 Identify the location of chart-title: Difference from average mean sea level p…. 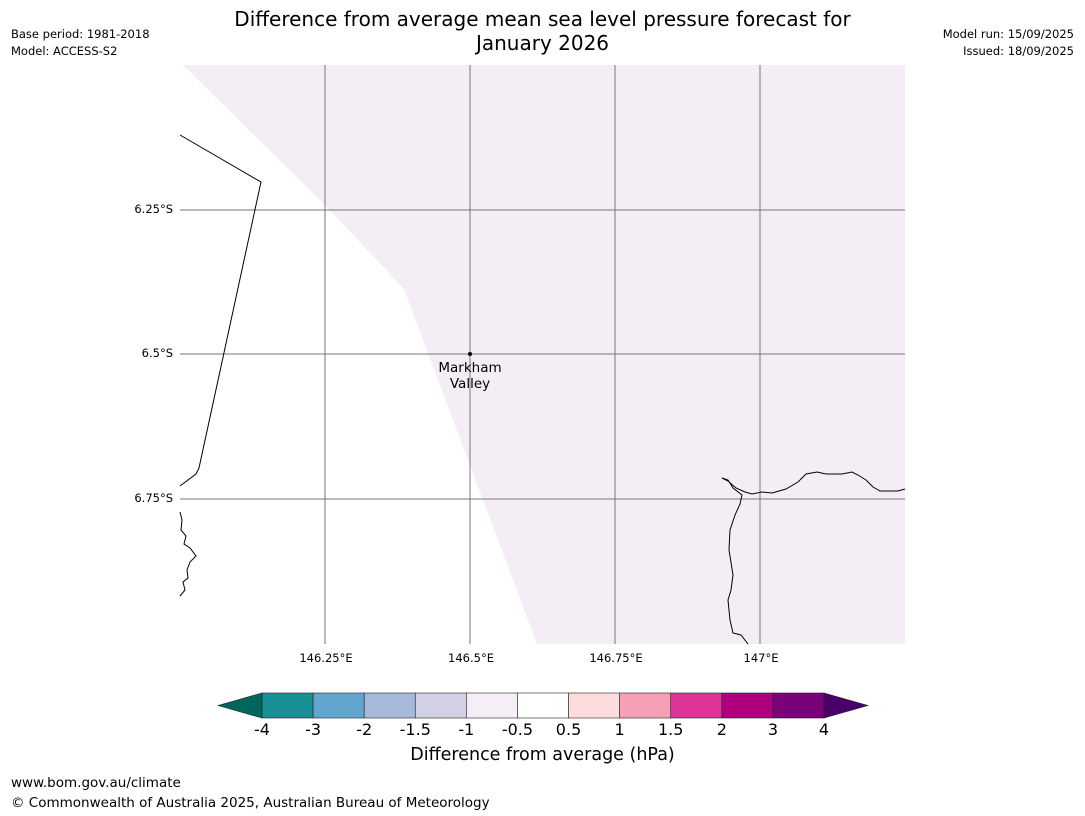
(542, 31).